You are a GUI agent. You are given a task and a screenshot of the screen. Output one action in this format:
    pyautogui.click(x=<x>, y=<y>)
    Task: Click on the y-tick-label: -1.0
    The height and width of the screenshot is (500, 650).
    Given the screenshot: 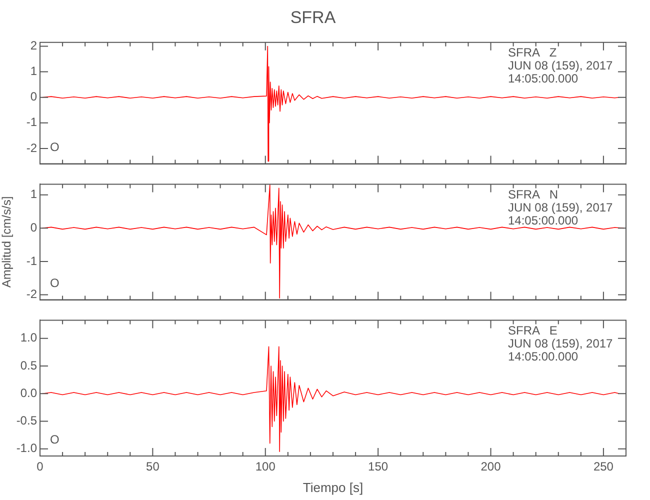 What is the action you would take?
    pyautogui.click(x=27, y=448)
    